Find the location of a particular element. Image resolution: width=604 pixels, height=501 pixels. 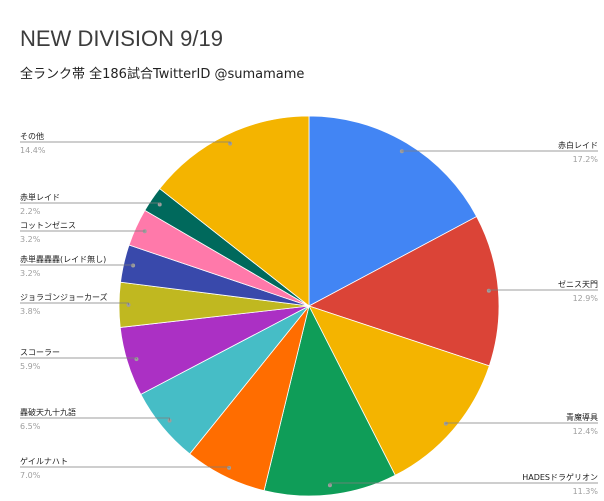

slice-label: 轟破天九十九語 is located at coordinates (48, 412).